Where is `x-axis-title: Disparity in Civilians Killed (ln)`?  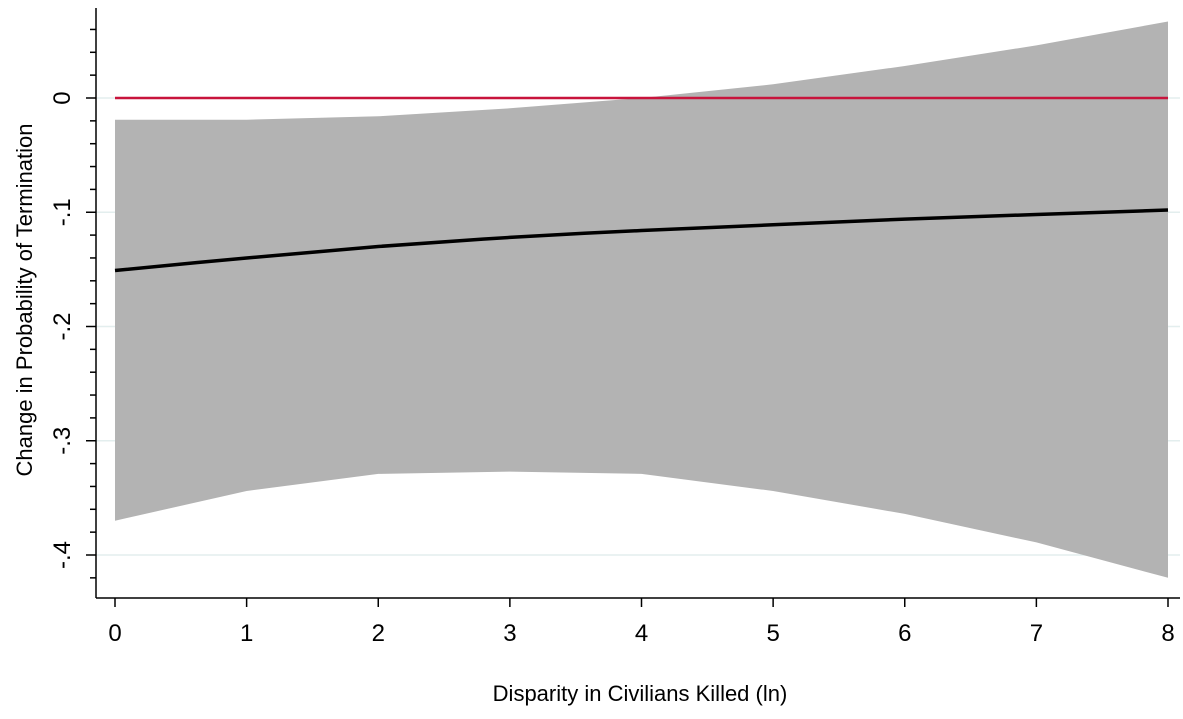 x-axis-title: Disparity in Civilians Killed (ln) is located at coordinates (640, 693).